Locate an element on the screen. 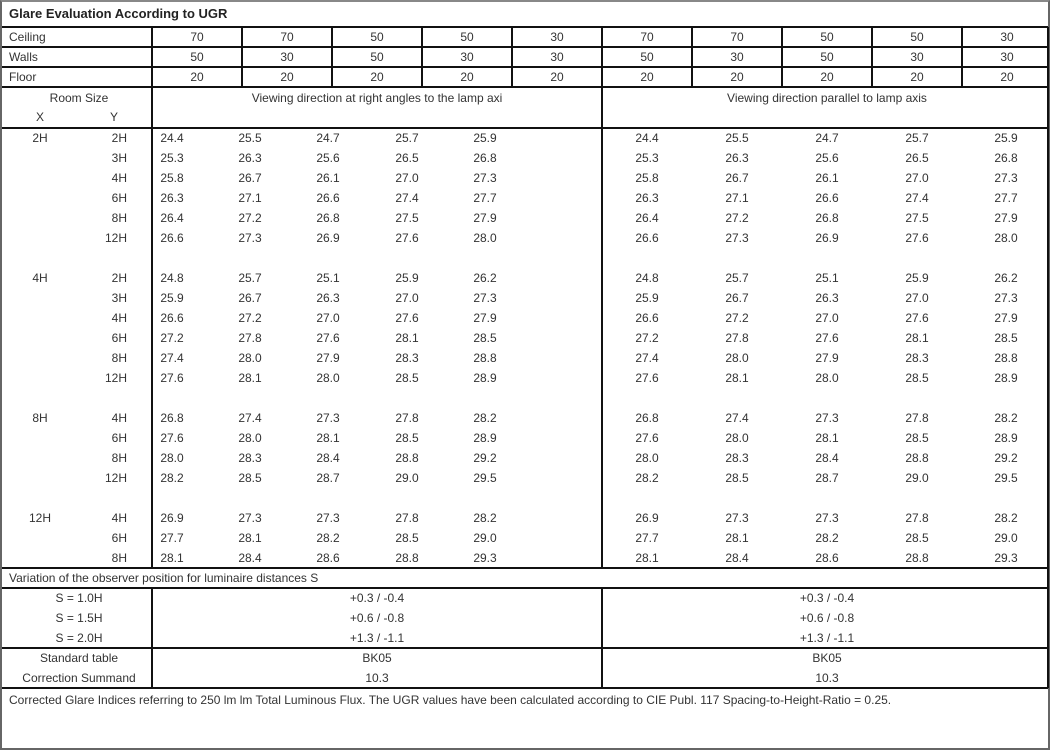 The width and height of the screenshot is (1050, 750). ugr-value: 25.8 is located at coordinates (172, 178).